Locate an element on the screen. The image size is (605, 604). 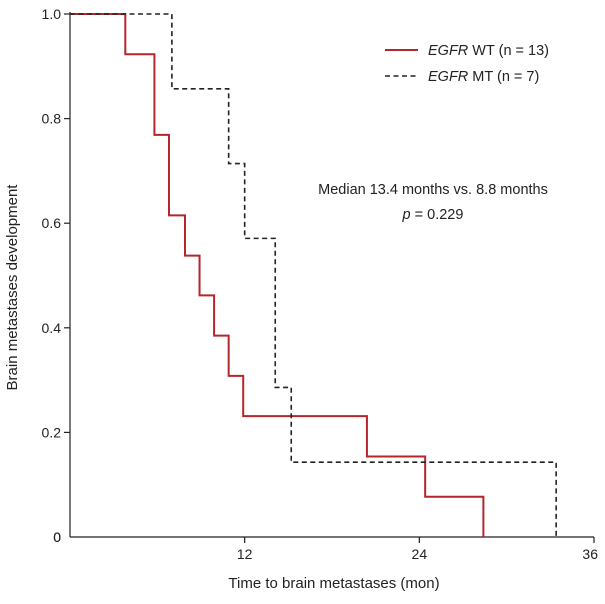
legend-label-wt-italic: EGFR is located at coordinates (448, 51).